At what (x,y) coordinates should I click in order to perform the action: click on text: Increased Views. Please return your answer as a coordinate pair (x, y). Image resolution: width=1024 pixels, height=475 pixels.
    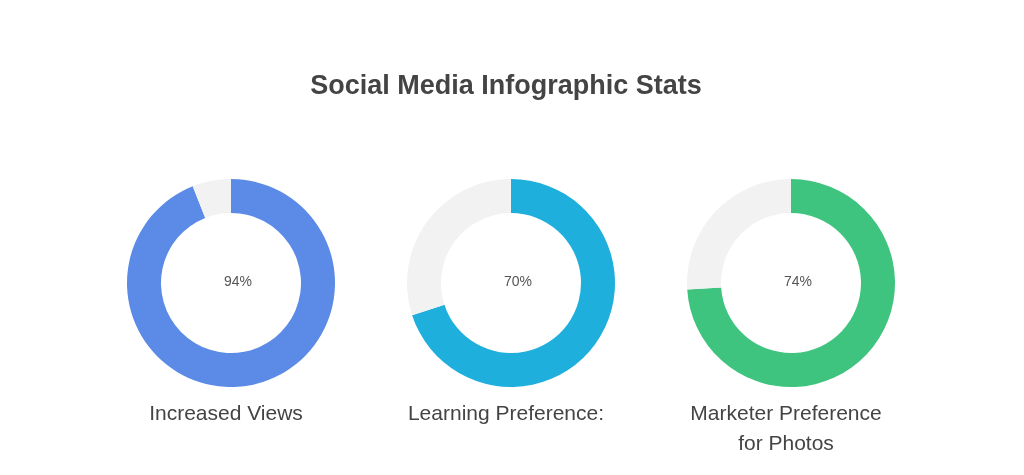
    Looking at the image, I should click on (226, 413).